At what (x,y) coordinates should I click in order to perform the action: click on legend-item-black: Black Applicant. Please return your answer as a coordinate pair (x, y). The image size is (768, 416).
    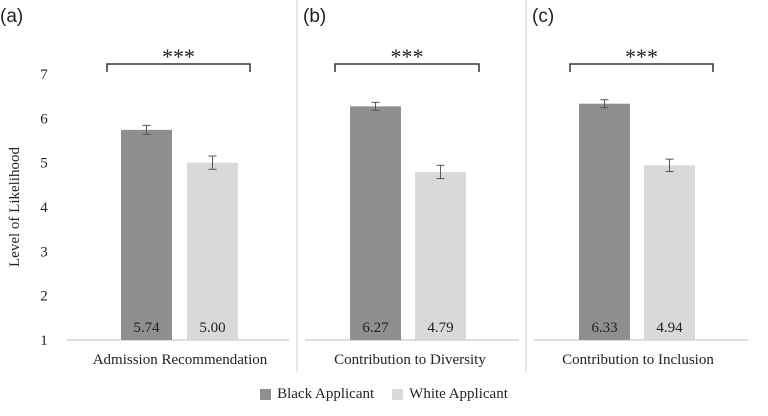
    Looking at the image, I should click on (317, 394).